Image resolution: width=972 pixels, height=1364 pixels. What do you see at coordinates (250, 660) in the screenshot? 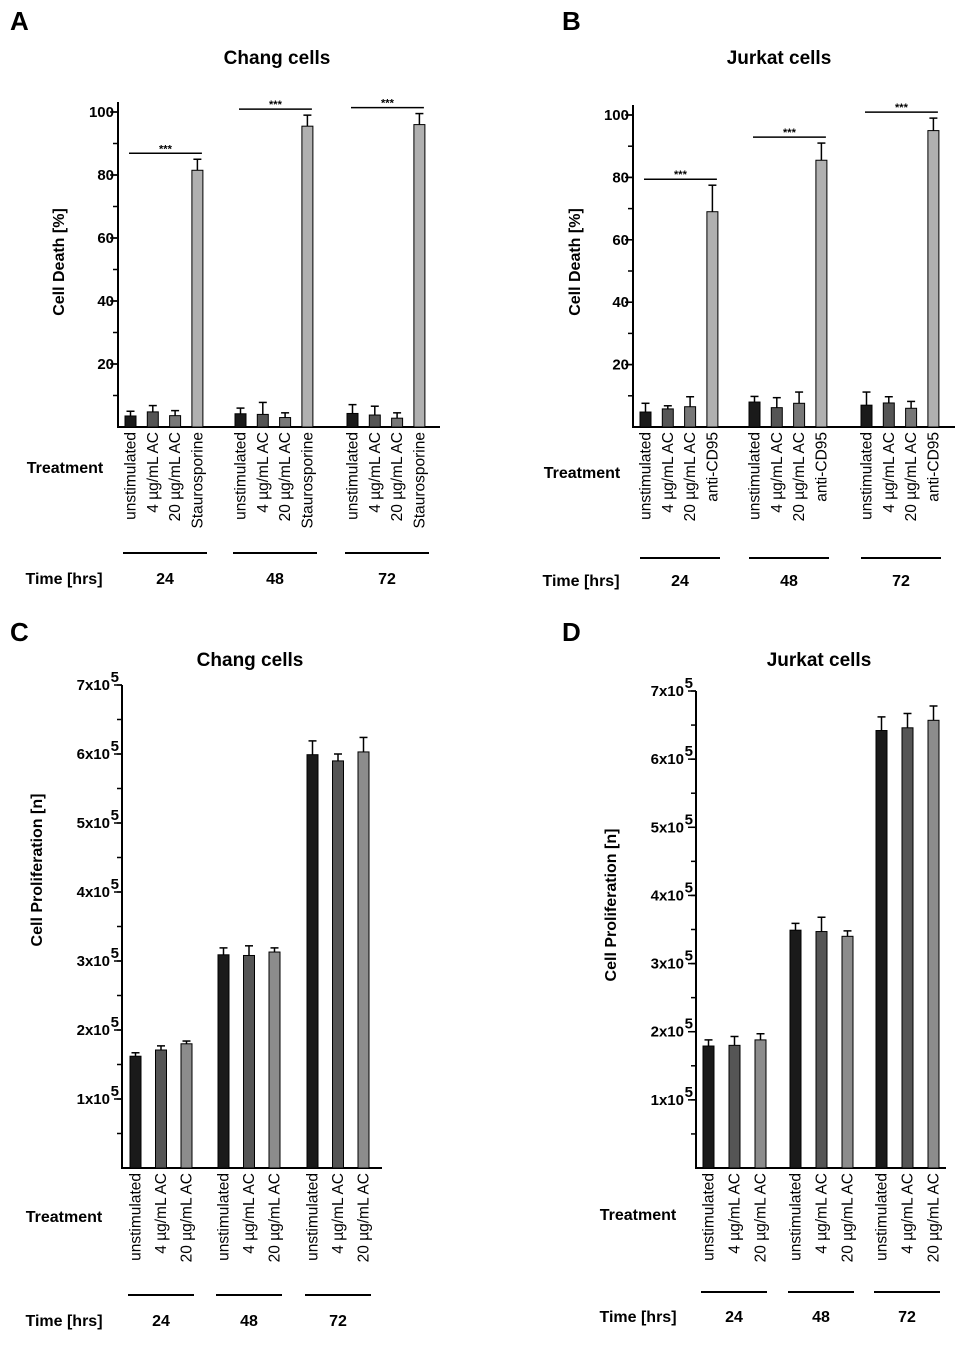
I see `chart-title: Chang cells` at bounding box center [250, 660].